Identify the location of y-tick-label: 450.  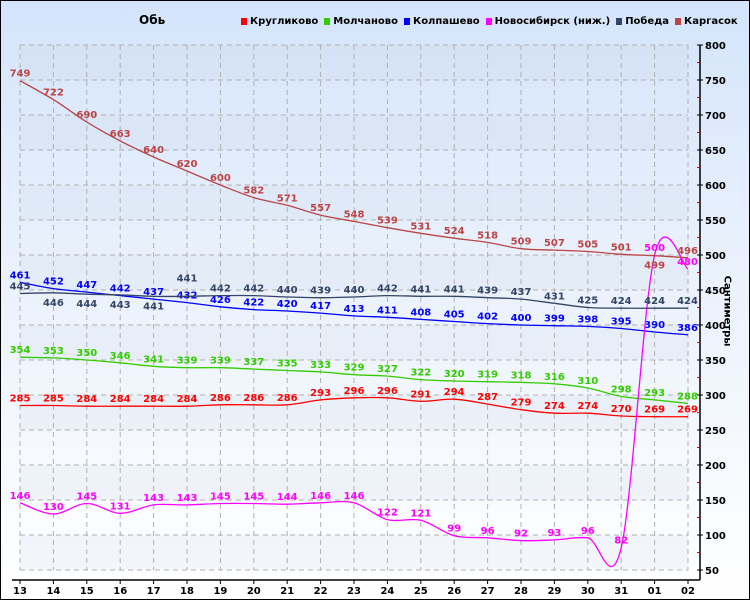
(715, 291).